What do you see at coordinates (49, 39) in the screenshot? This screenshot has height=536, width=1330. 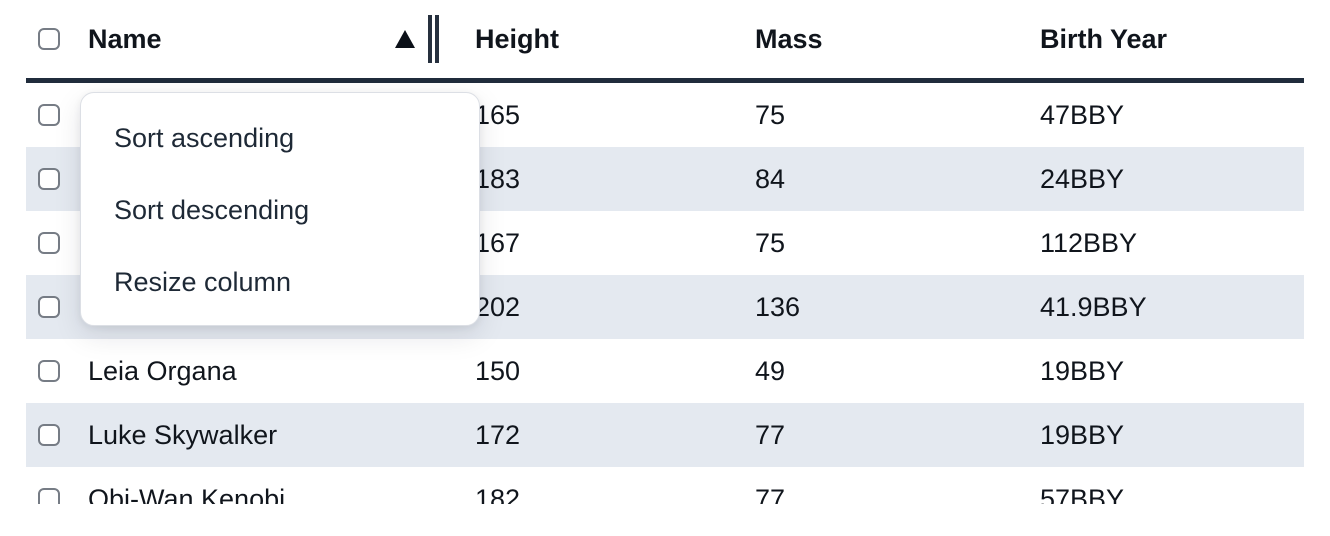 I see `select-all-checkbox` at bounding box center [49, 39].